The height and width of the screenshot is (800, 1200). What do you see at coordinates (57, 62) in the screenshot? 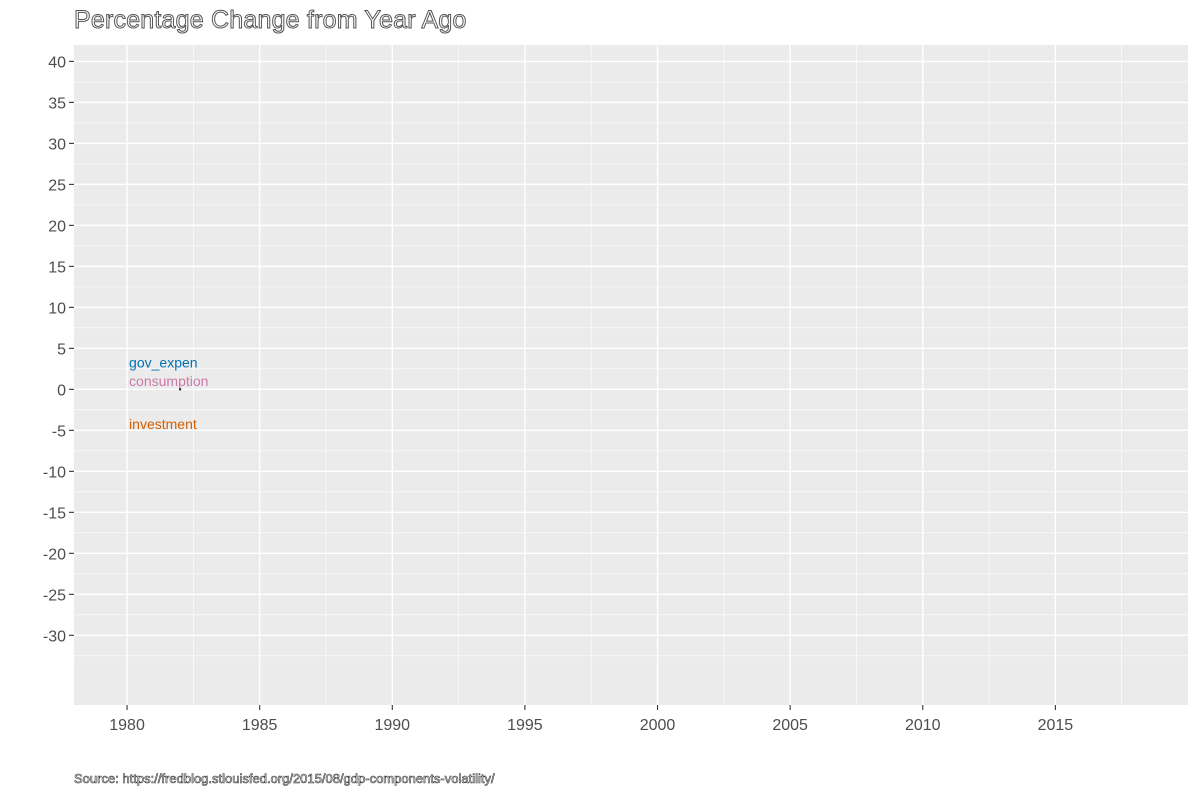
I see `y-tick-label: 40` at bounding box center [57, 62].